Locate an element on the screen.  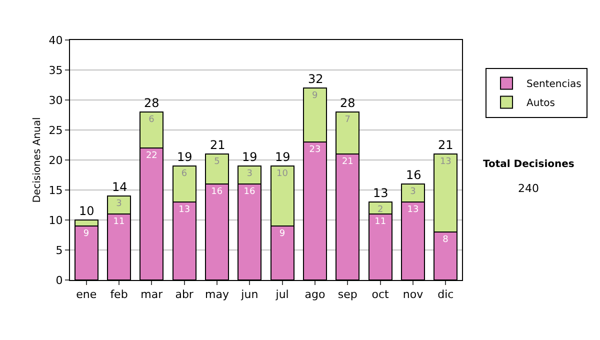
data-label: 22 is located at coordinates (152, 156).